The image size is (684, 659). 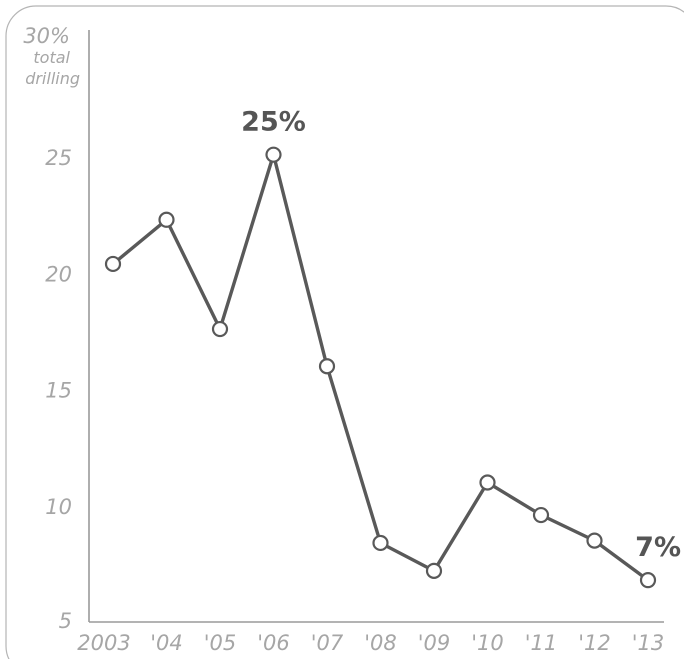 What do you see at coordinates (65, 621) in the screenshot?
I see `y-tick-label: 5` at bounding box center [65, 621].